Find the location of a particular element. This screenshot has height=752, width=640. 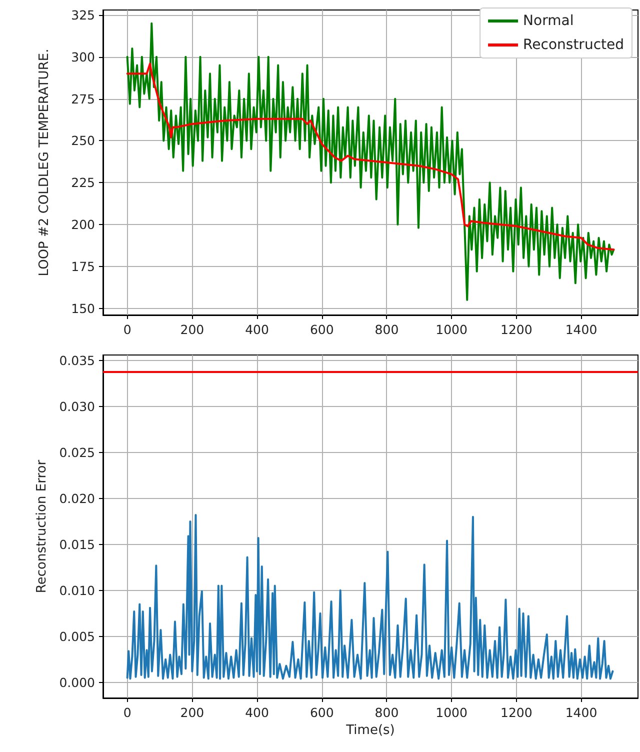

legend-label: Normal is located at coordinates (548, 21).